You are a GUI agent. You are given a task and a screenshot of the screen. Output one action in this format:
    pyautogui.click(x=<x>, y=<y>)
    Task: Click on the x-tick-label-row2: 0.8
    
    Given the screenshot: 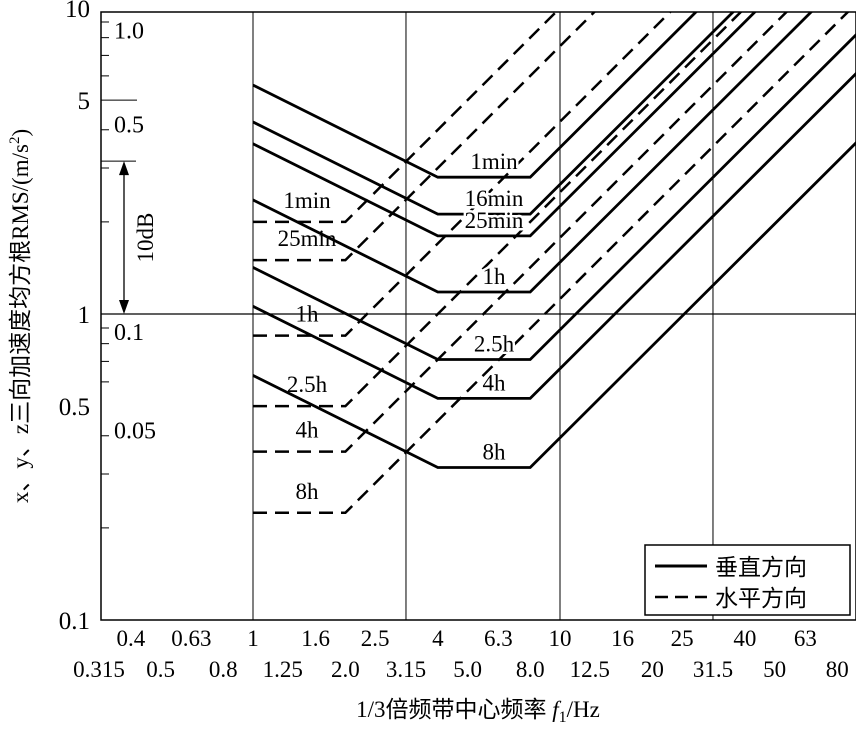 What is the action you would take?
    pyautogui.click(x=223, y=669)
    